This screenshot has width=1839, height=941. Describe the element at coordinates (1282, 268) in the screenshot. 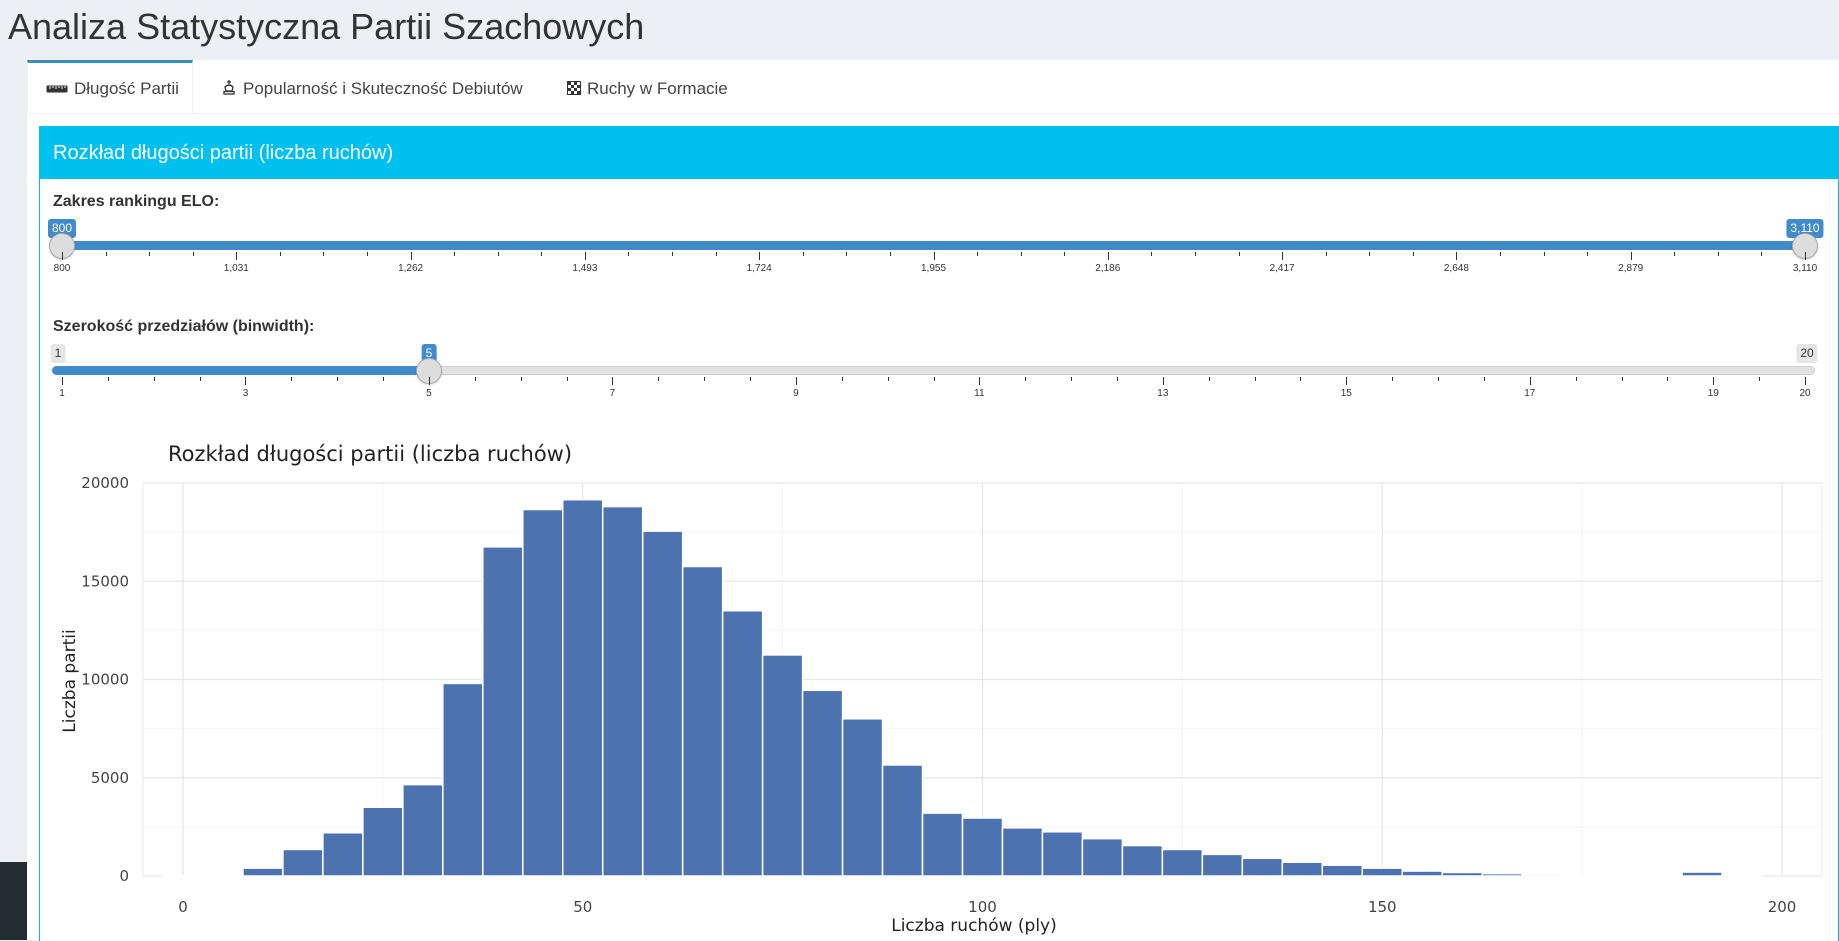

I see `slider-tick-label: 2,417` at that location.